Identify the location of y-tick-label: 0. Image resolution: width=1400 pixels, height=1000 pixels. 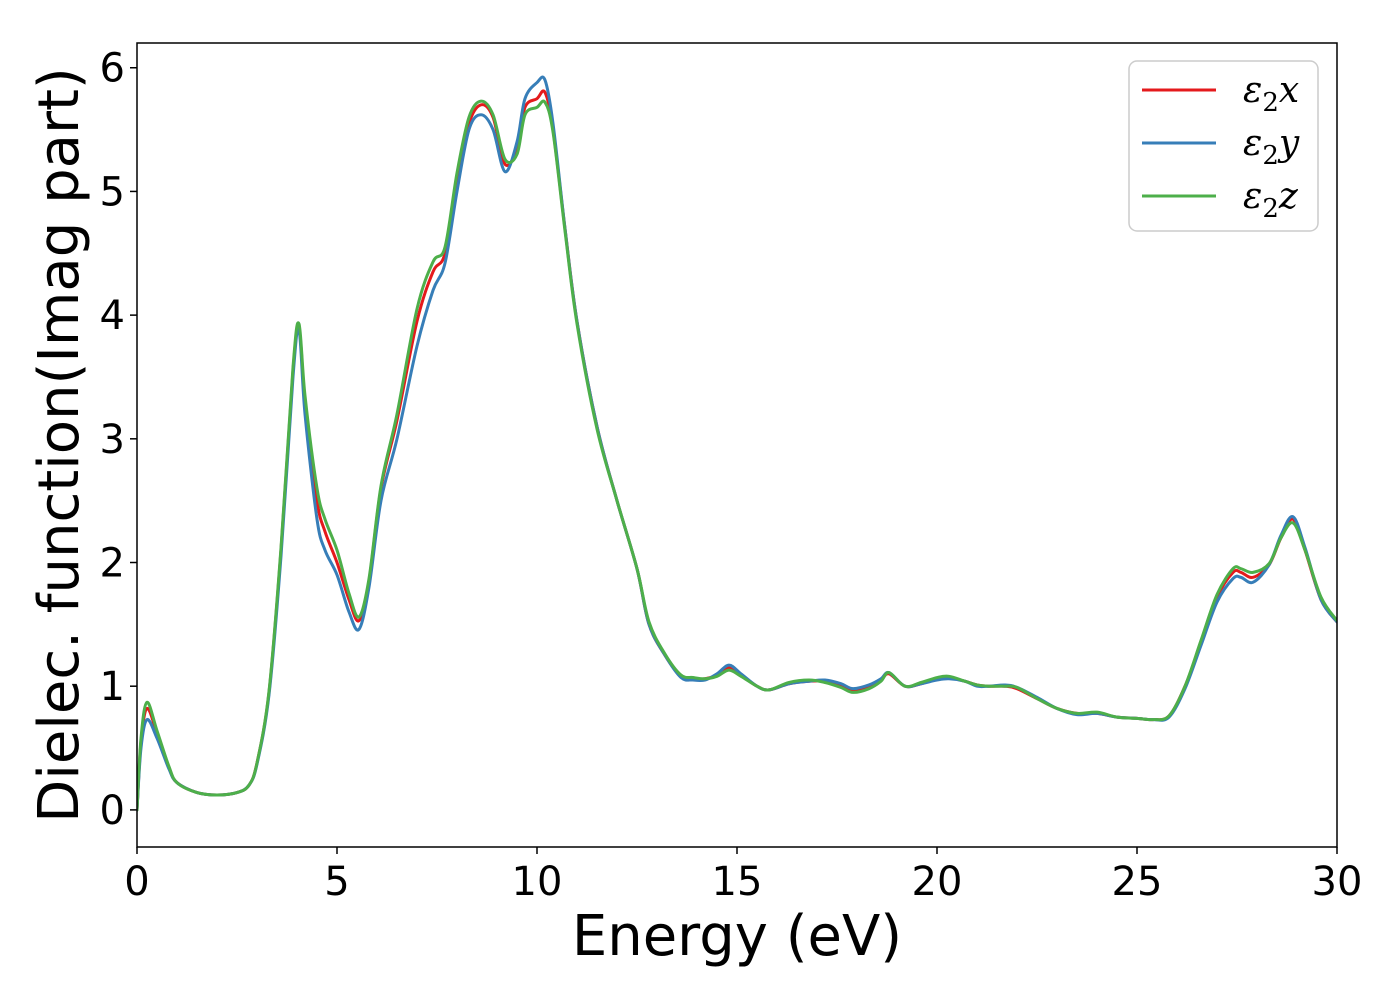
(112, 811).